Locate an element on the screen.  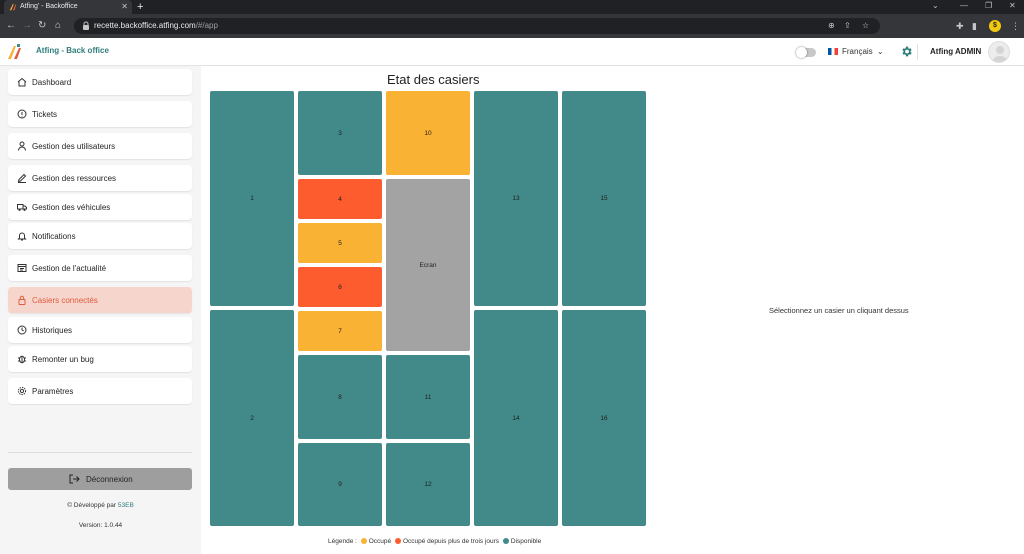
browser-tab: Atfing' - Backoffice ✕ is located at coordinates (68, 7).